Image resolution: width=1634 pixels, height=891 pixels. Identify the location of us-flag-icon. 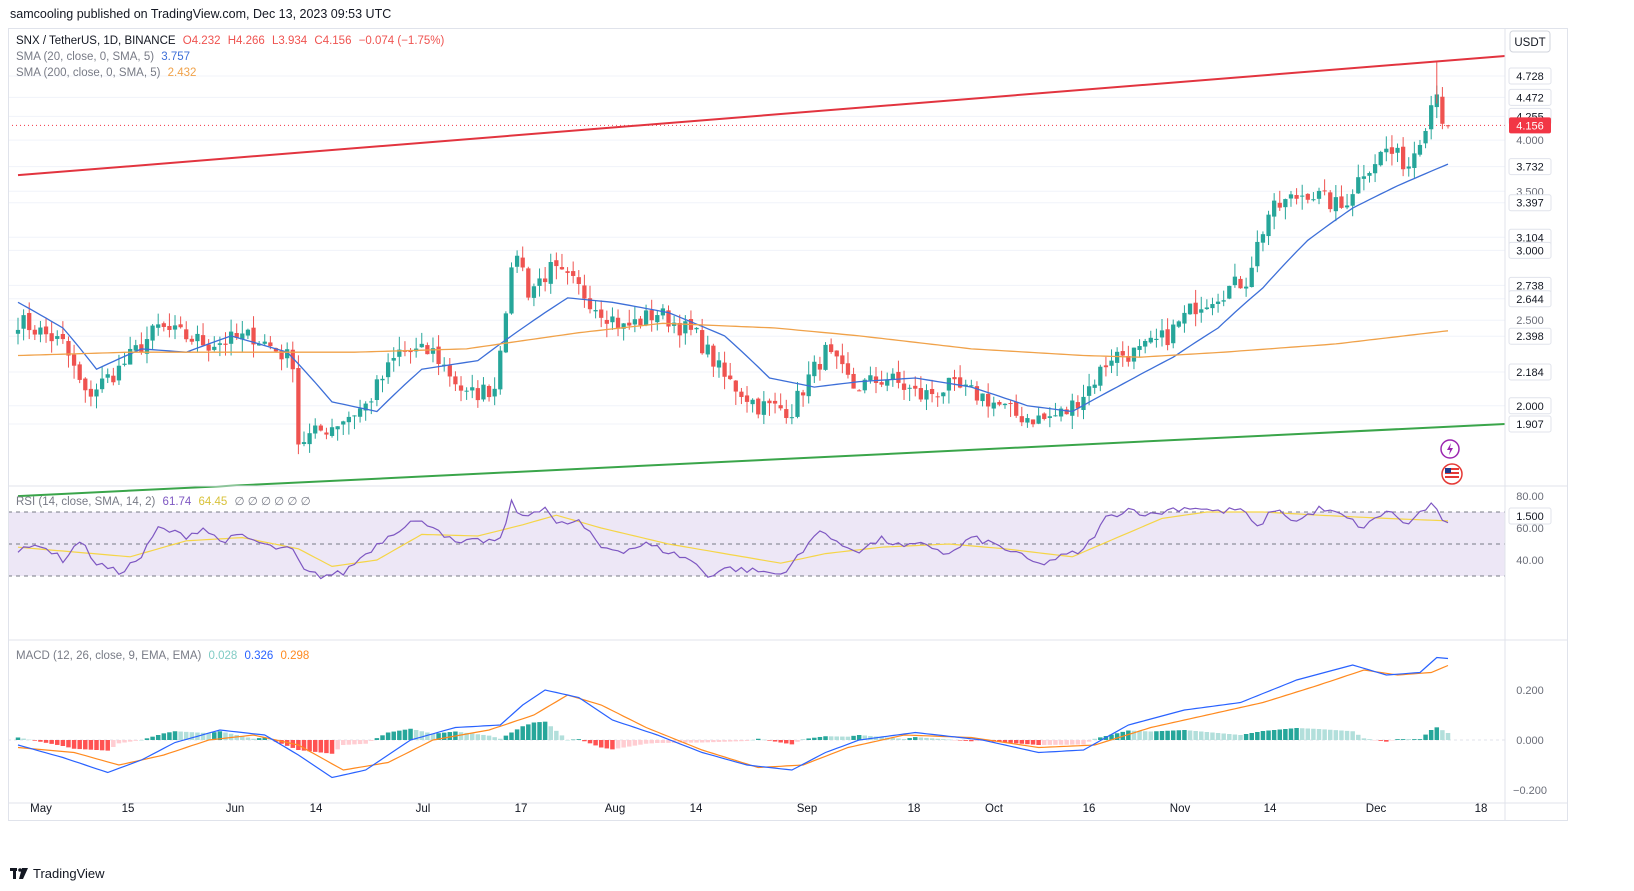
(1452, 474).